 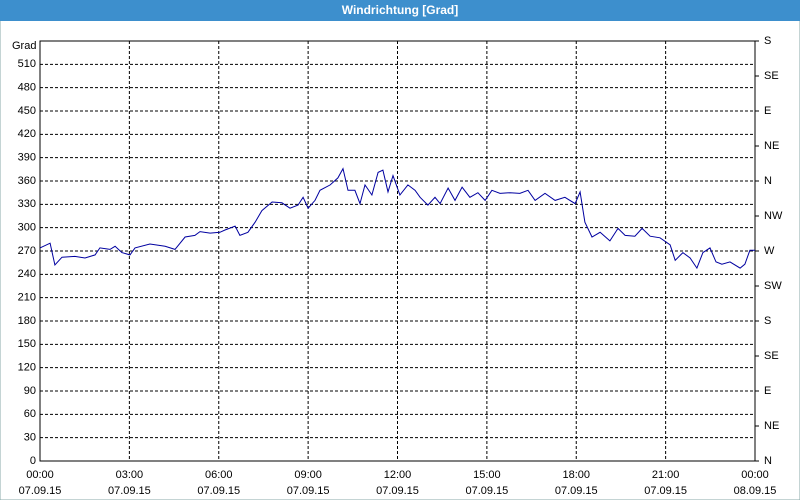 I want to click on y-tick-label: 150, so click(x=27, y=344).